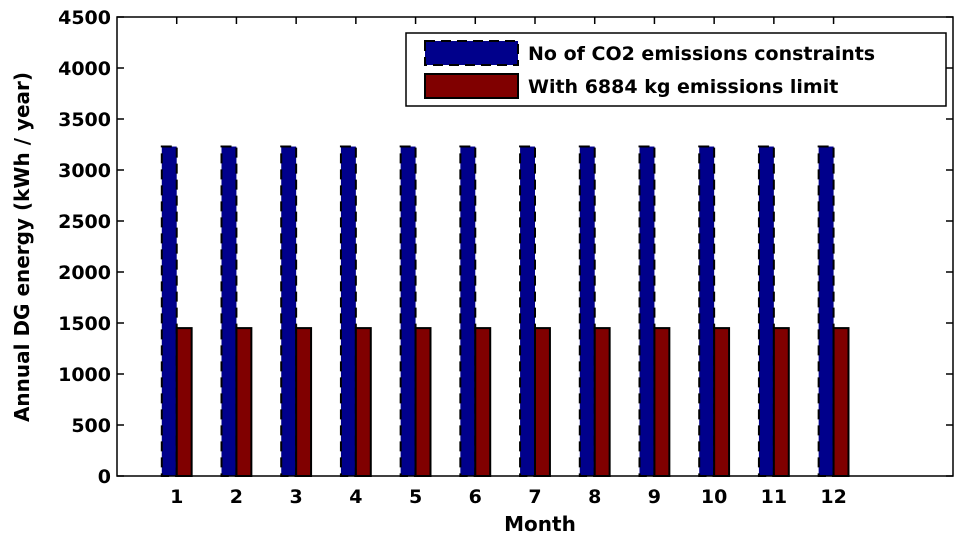  What do you see at coordinates (84, 375) in the screenshot?
I see `y-tick-label: 1000` at bounding box center [84, 375].